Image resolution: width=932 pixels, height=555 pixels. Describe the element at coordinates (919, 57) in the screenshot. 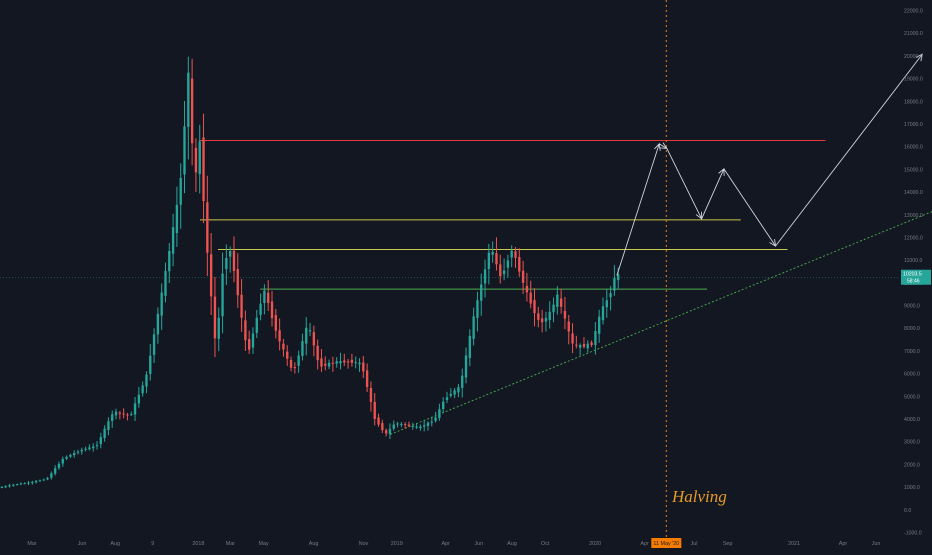

I see `projection-arrowhead` at that location.